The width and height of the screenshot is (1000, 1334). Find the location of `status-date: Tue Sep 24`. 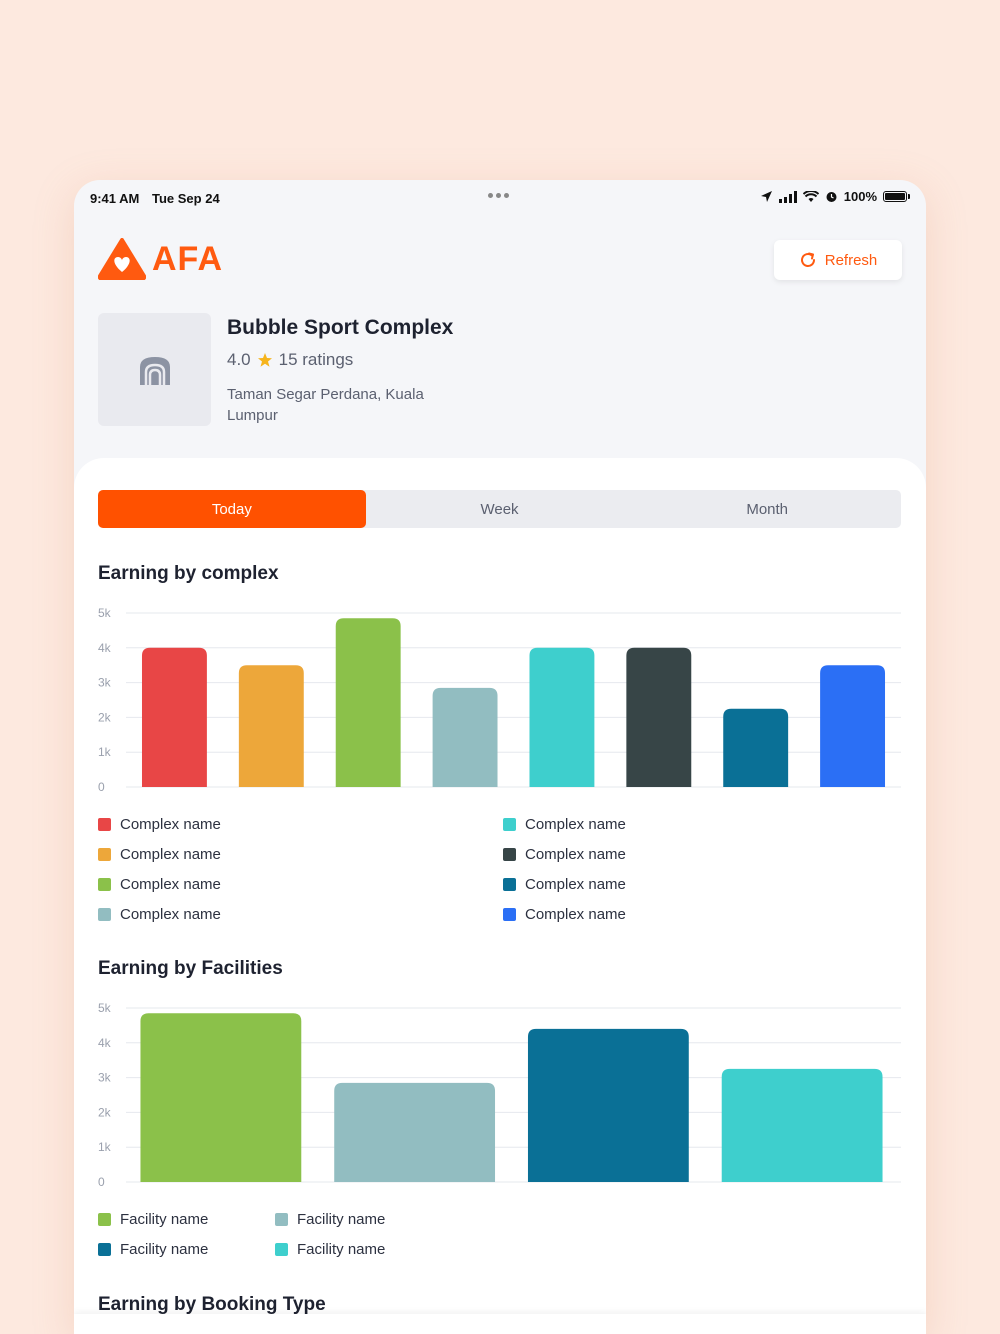

status-date: Tue Sep 24 is located at coordinates (186, 198).